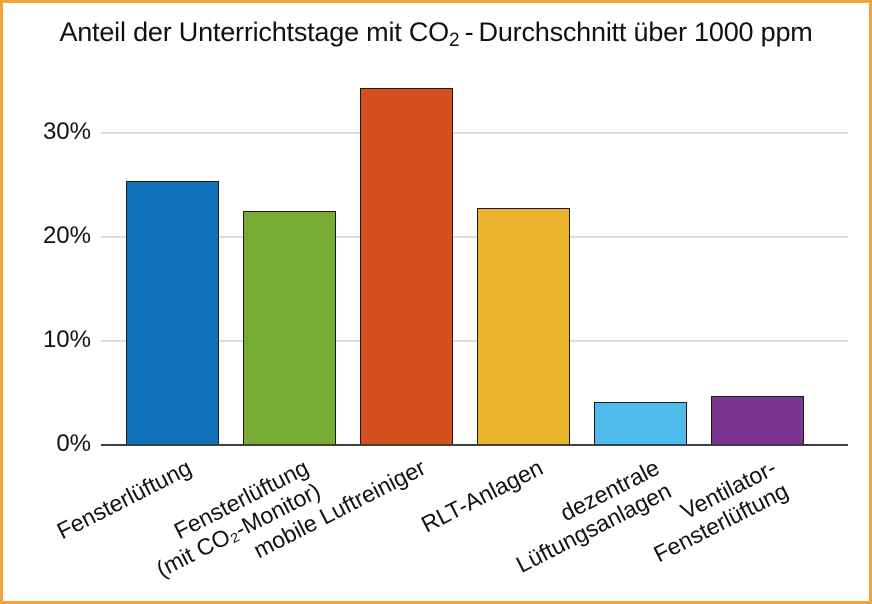 Image resolution: width=872 pixels, height=604 pixels. I want to click on y-tick-label-0: 0%, so click(73, 443).